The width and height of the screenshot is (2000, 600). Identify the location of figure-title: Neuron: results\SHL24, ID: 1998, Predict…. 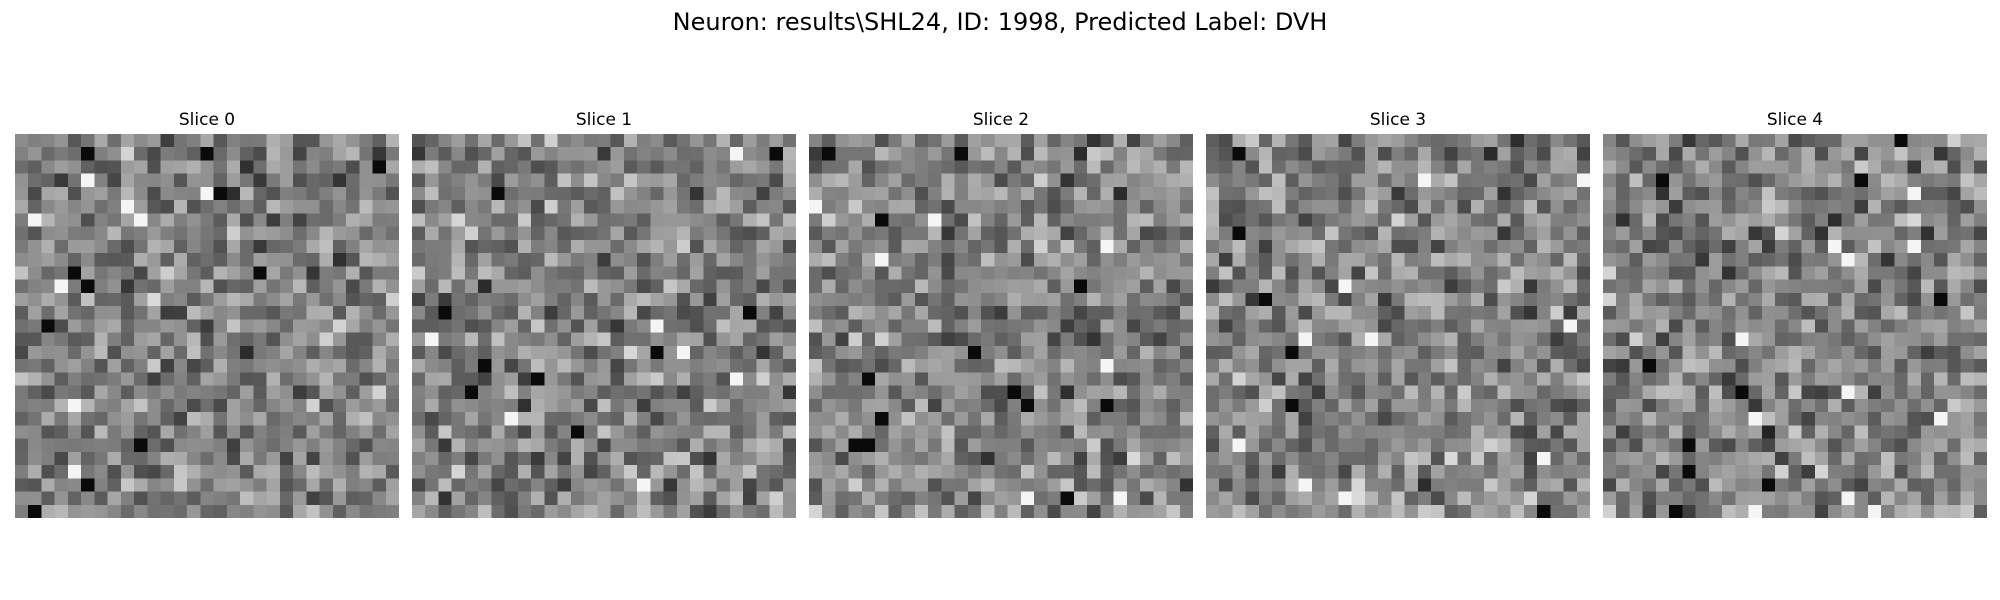
(1000, 22).